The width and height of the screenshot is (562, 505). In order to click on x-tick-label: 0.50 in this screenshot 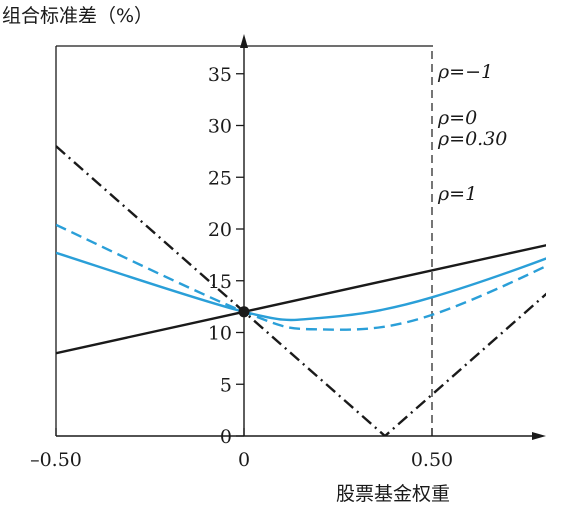, I will do `click(432, 460)`.